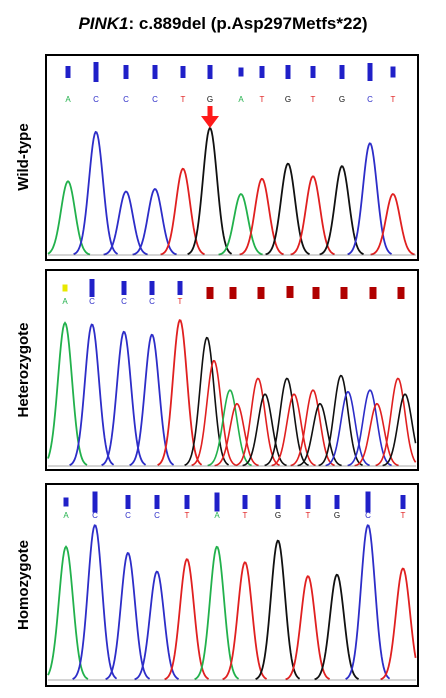  Describe the element at coordinates (23, 156) in the screenshot. I see `panel-label-wild-type: Wild-type` at that location.